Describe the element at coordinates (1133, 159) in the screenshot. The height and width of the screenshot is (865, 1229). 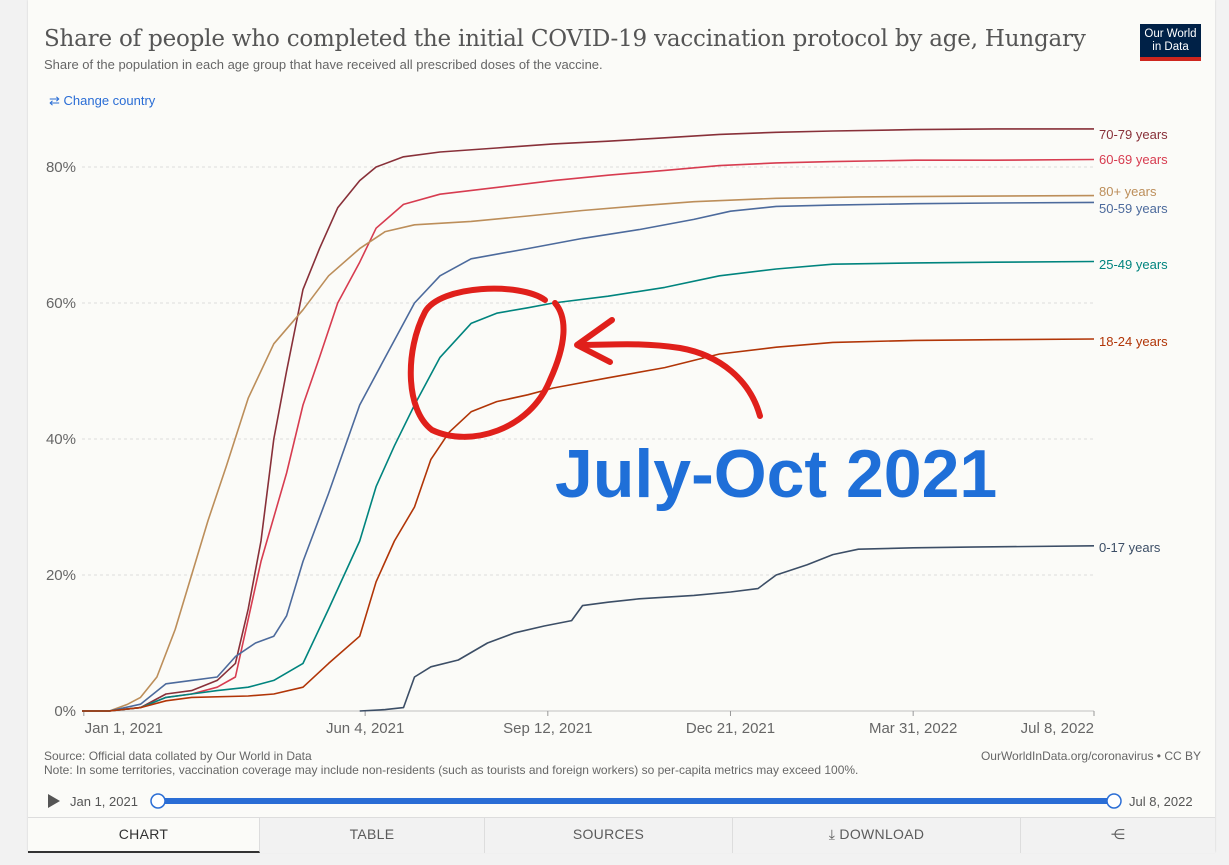
I see `series-label: 60-69 years` at that location.